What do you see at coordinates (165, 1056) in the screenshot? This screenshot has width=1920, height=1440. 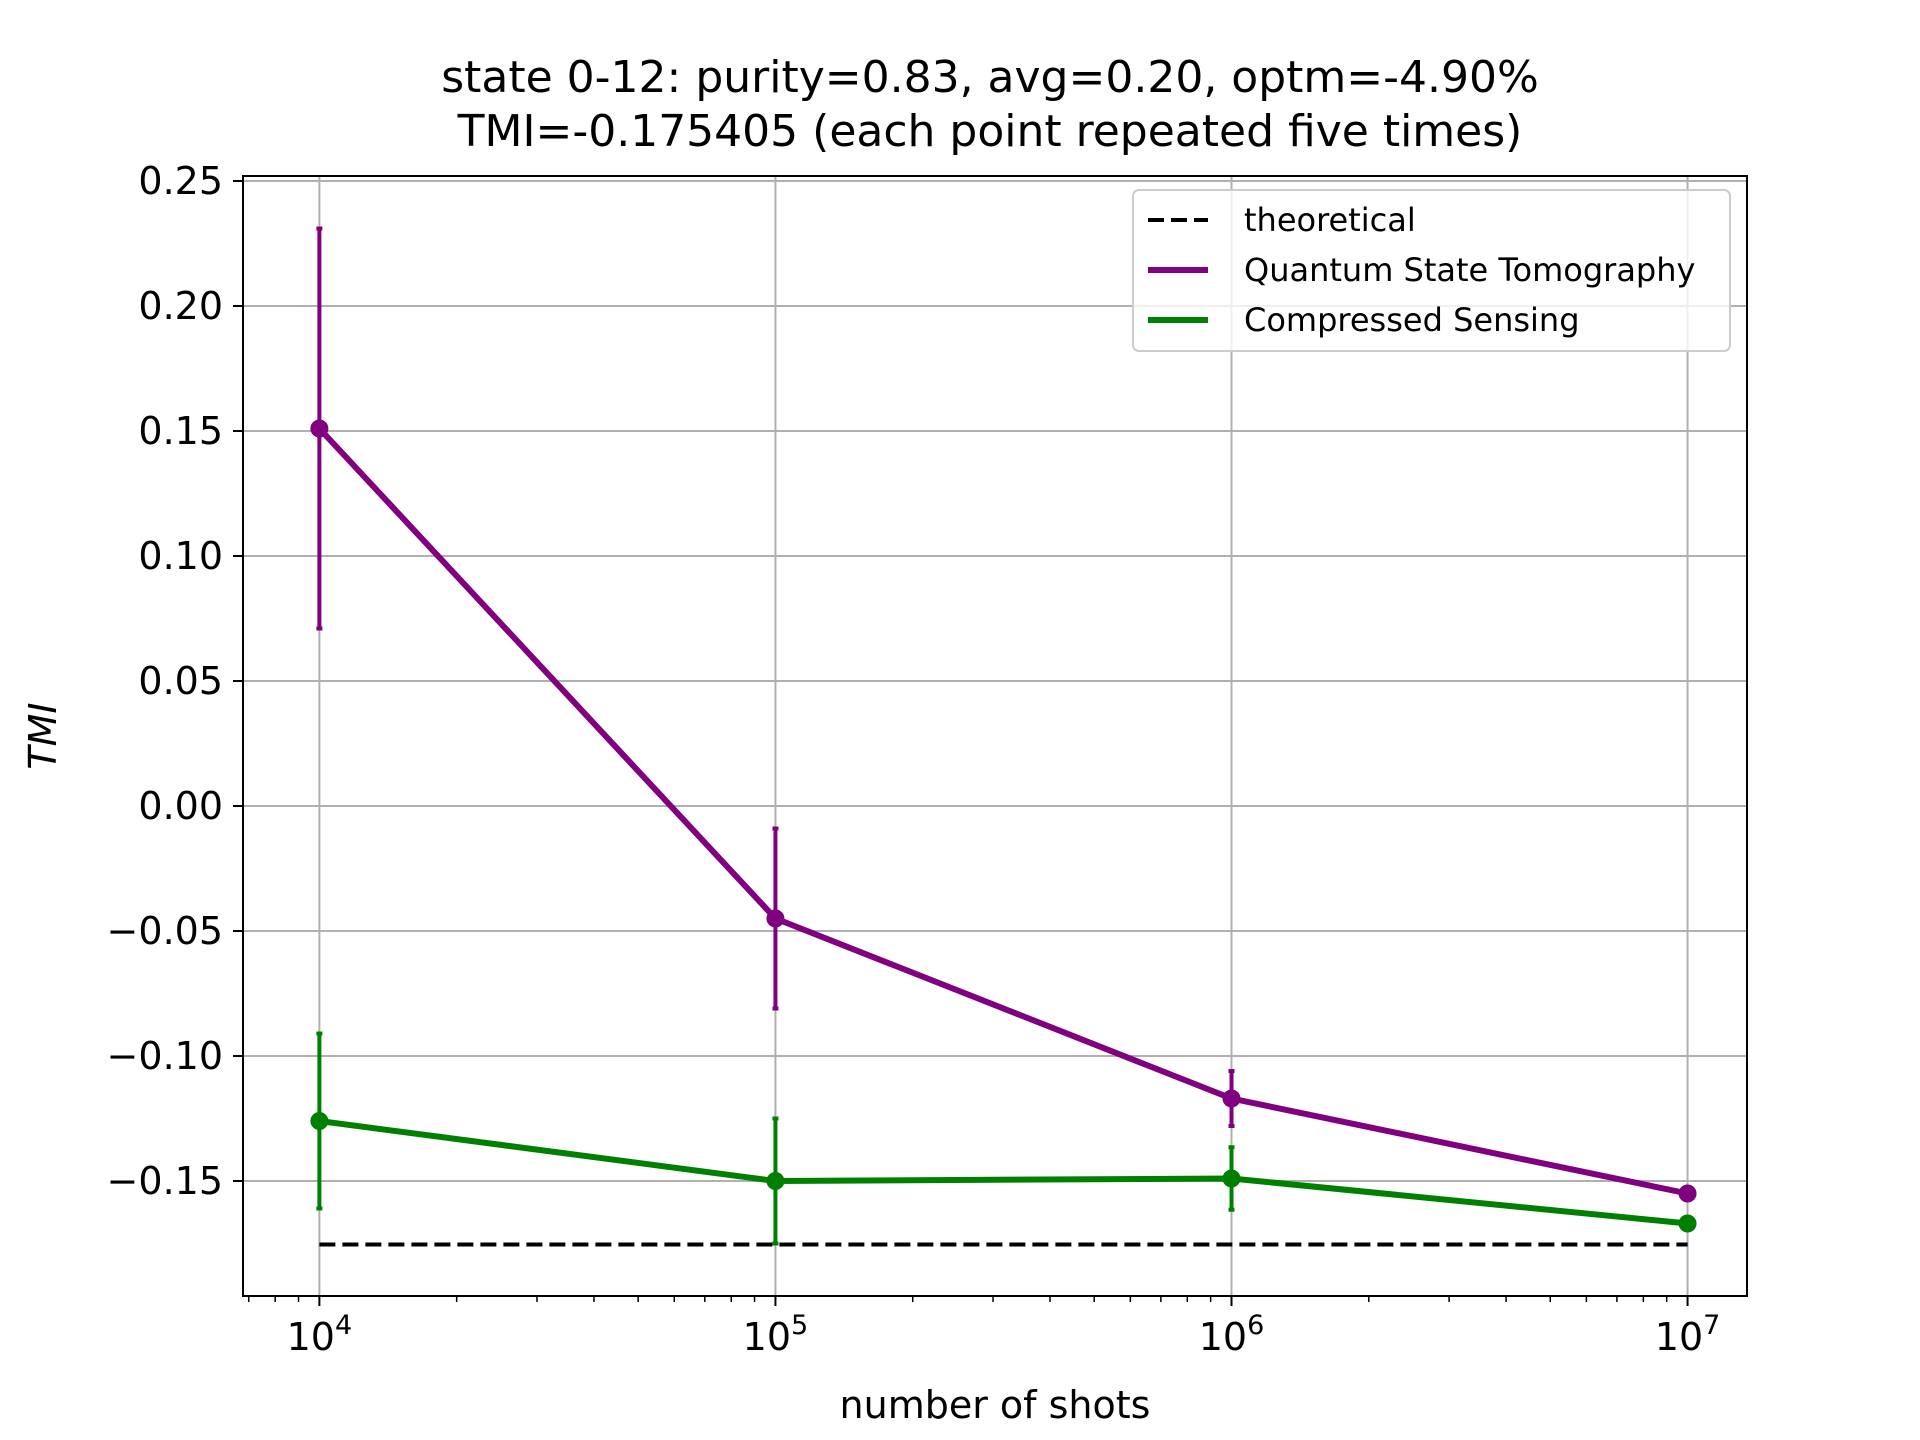 I see `y-tick-label: −0.10` at bounding box center [165, 1056].